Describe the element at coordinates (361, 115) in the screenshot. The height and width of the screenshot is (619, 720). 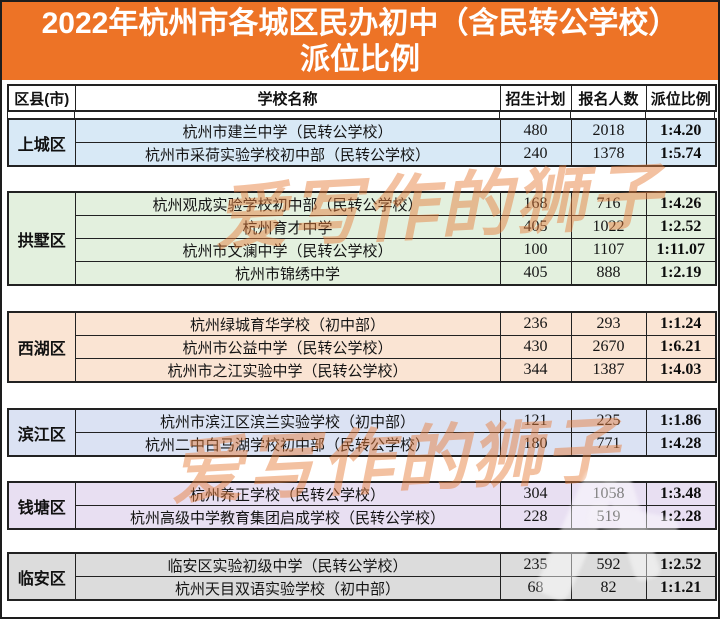
I see `header-stub-gap` at that location.